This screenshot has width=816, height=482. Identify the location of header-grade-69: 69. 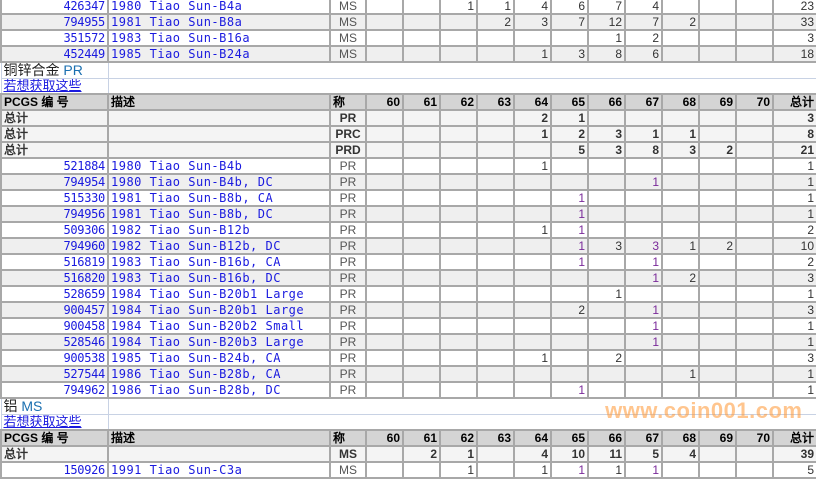
(717, 102).